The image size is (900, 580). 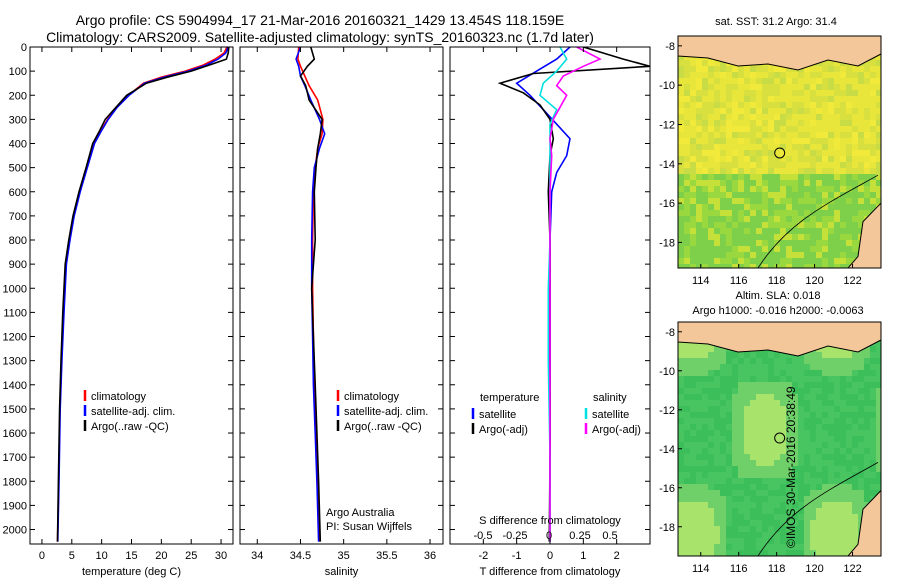 I want to click on ytick-label-17: 1600, so click(x=15, y=434).